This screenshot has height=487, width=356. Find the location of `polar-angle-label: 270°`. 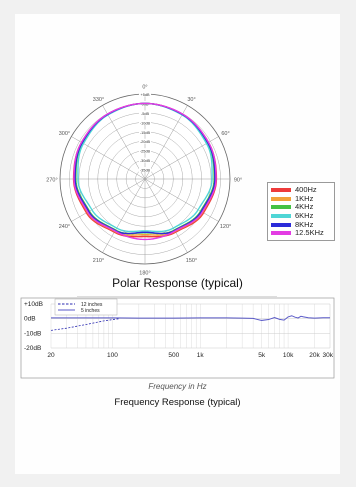

polar-angle-label: 270° is located at coordinates (51, 181).